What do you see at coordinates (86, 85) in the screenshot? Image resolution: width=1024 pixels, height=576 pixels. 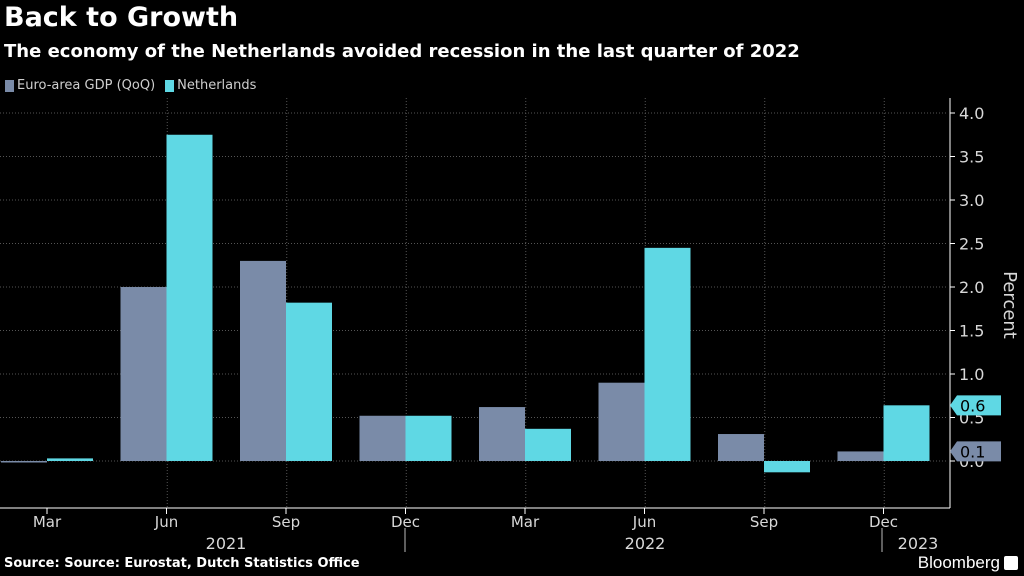 I see `legend-label-euro: Euro-area GDP (QoQ)` at bounding box center [86, 85].